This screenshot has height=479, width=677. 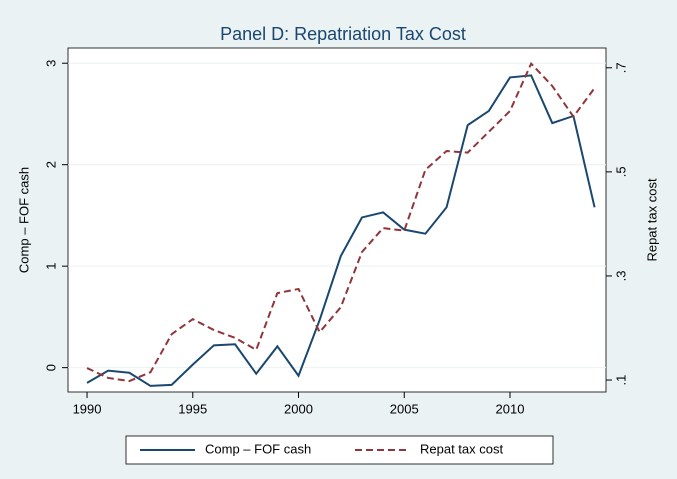 I want to click on y-axis-label: Comp – FOF cash, so click(x=23, y=220).